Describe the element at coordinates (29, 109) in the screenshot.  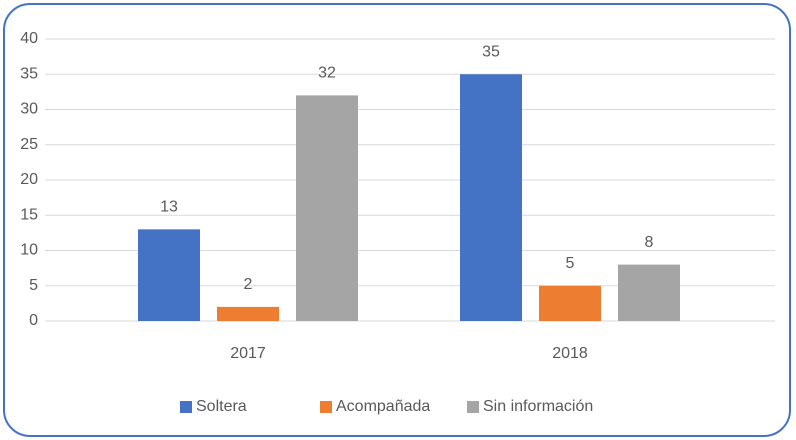
I see `y-tick-label: 30` at that location.